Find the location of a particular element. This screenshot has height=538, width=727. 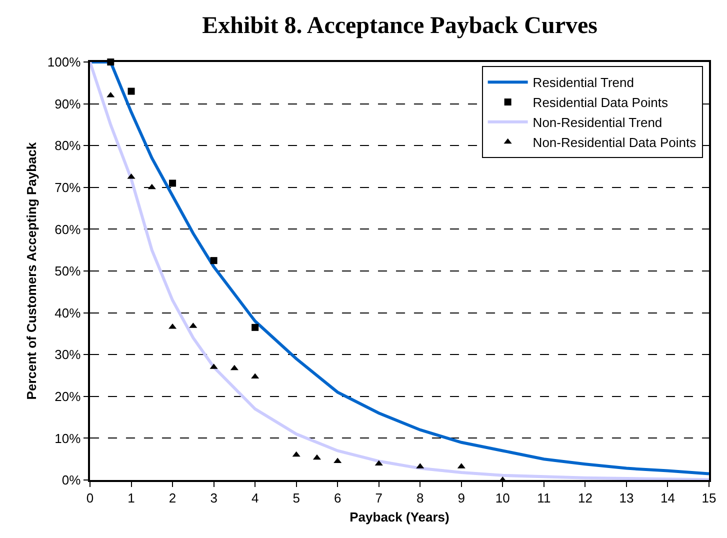

x-tick-label: 8 is located at coordinates (420, 498).